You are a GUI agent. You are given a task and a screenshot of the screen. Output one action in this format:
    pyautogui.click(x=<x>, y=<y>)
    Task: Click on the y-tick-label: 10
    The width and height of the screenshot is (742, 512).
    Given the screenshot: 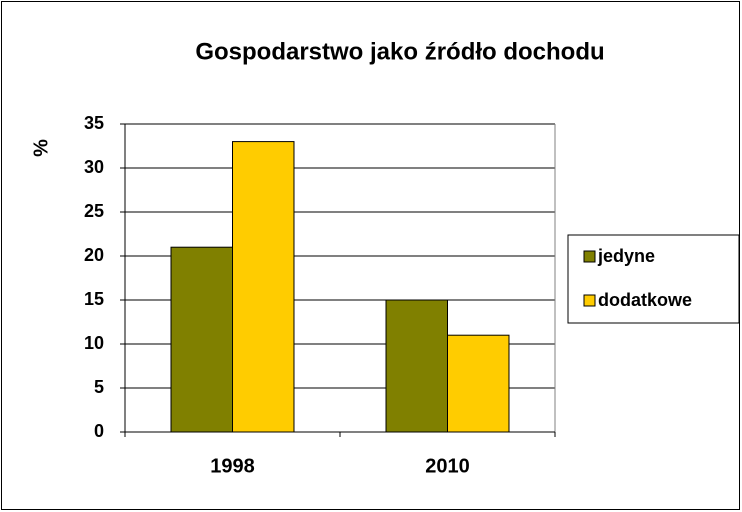 What is the action you would take?
    pyautogui.click(x=94, y=343)
    